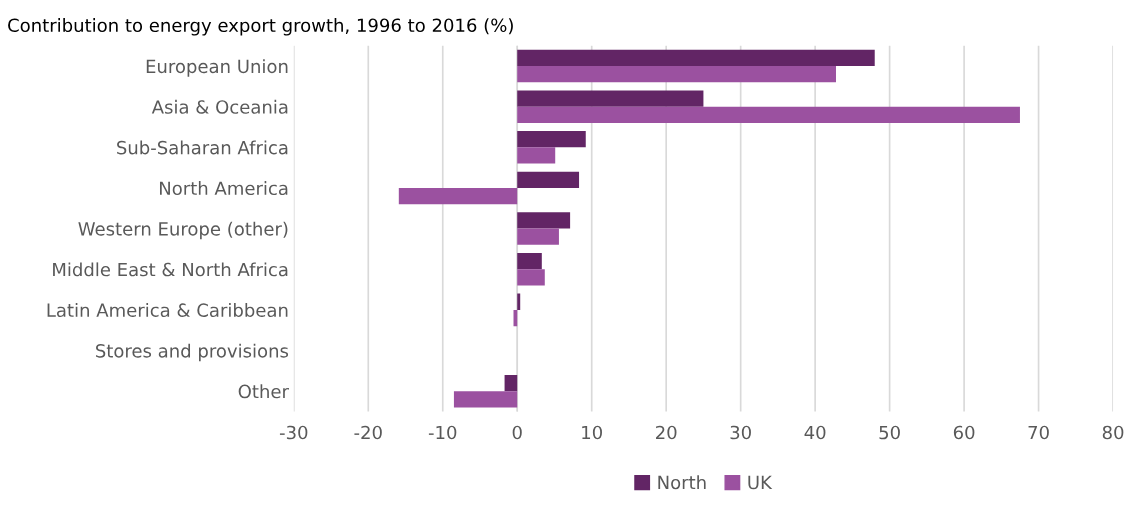  Describe the element at coordinates (217, 68) in the screenshot. I see `y-tick-label: European Union` at that location.